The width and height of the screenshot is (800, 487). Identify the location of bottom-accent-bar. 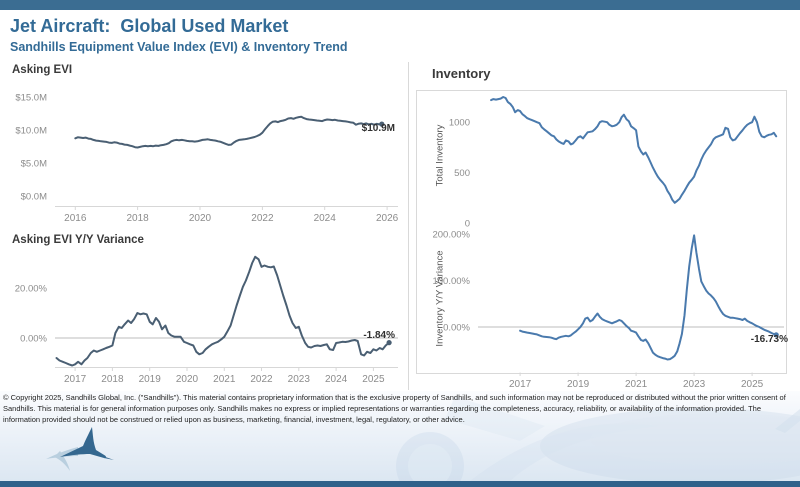
(400, 484).